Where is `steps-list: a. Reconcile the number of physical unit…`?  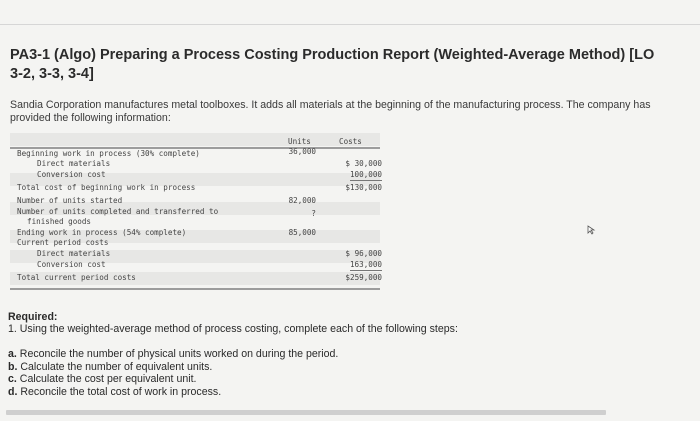 steps-list: a. Reconcile the number of physical unit… is located at coordinates (173, 373).